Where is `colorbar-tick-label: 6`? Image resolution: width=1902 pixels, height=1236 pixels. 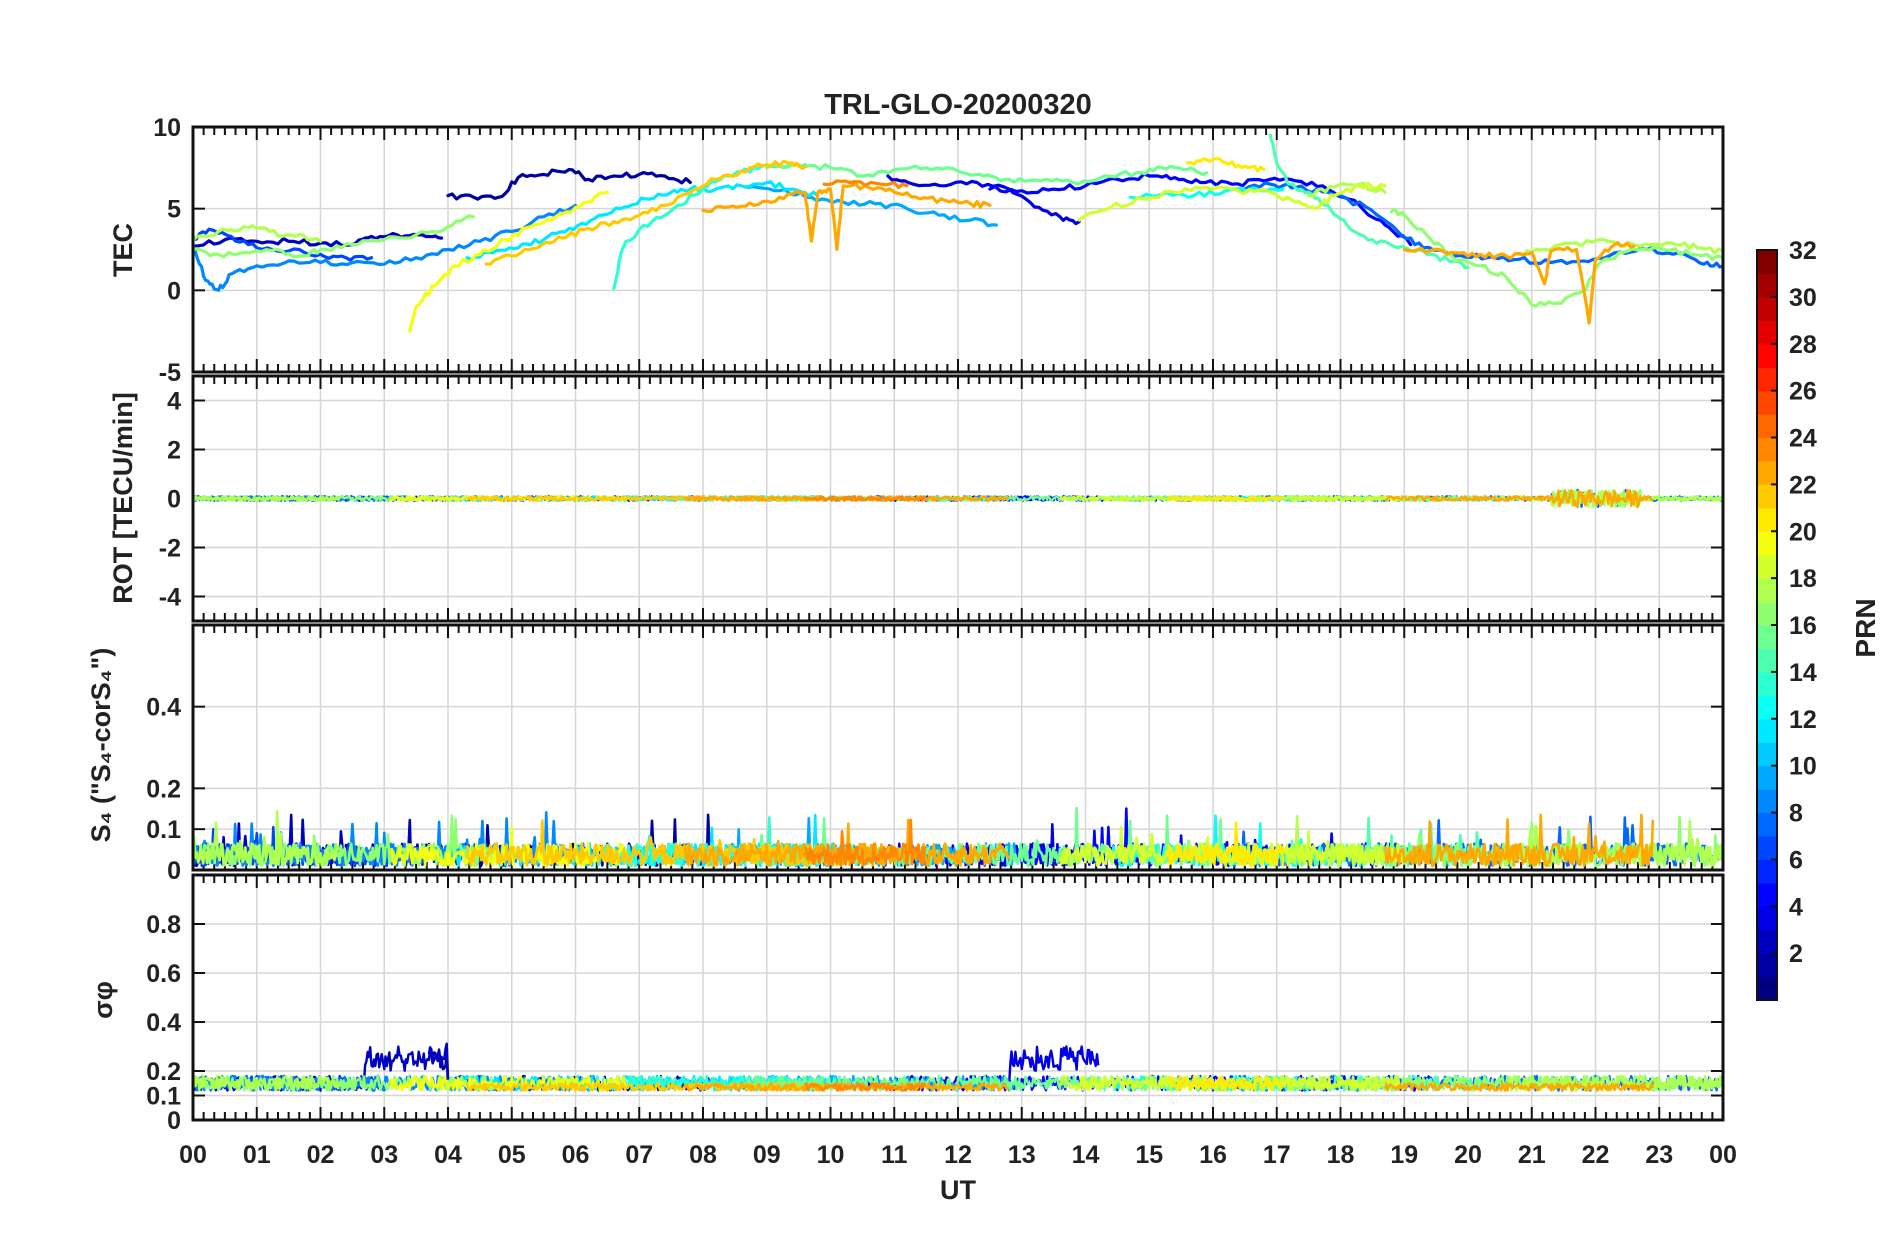
colorbar-tick-label: 6 is located at coordinates (1796, 860).